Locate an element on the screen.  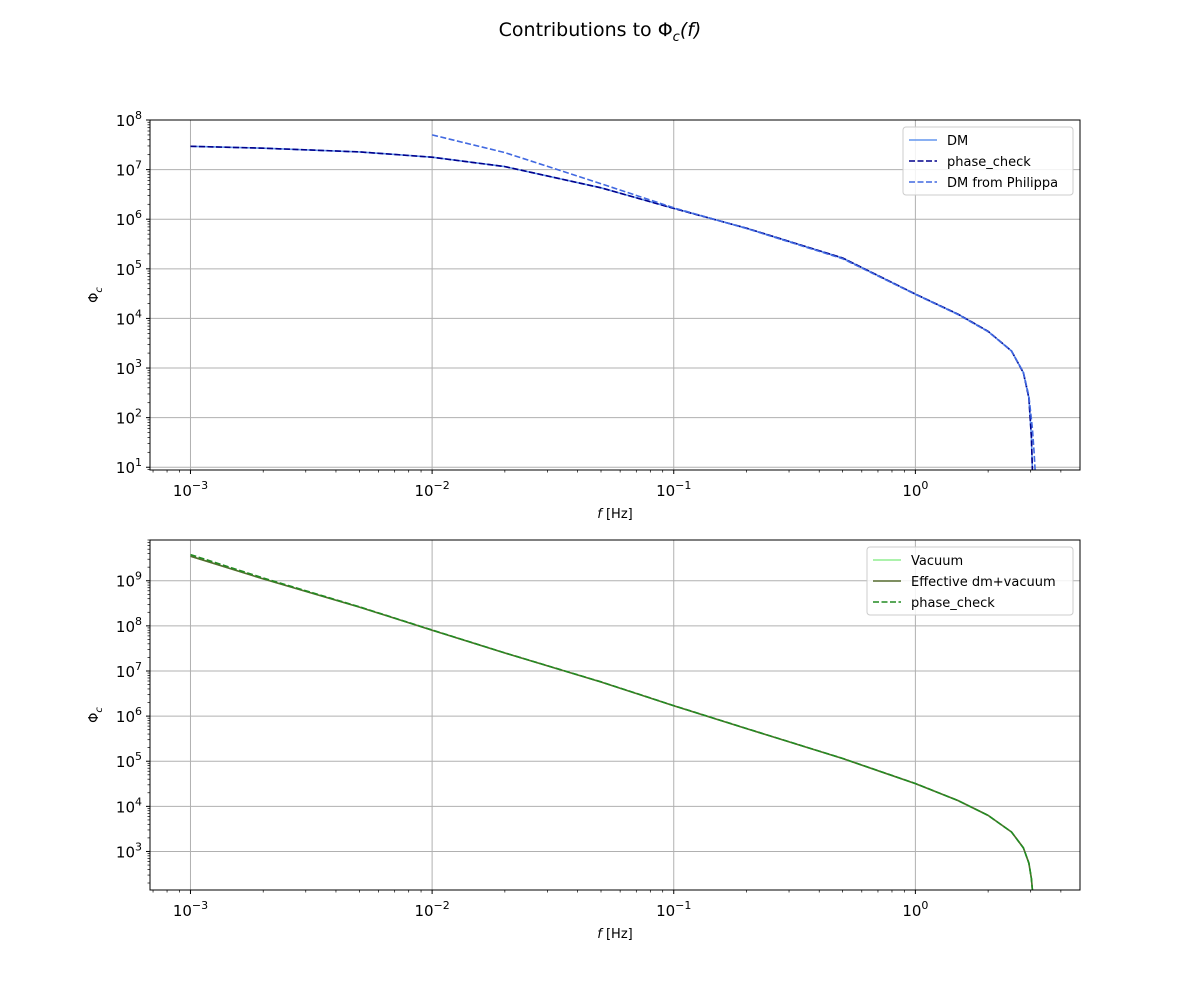
figure-title: Contributions to Φc(f) is located at coordinates (600, 32).